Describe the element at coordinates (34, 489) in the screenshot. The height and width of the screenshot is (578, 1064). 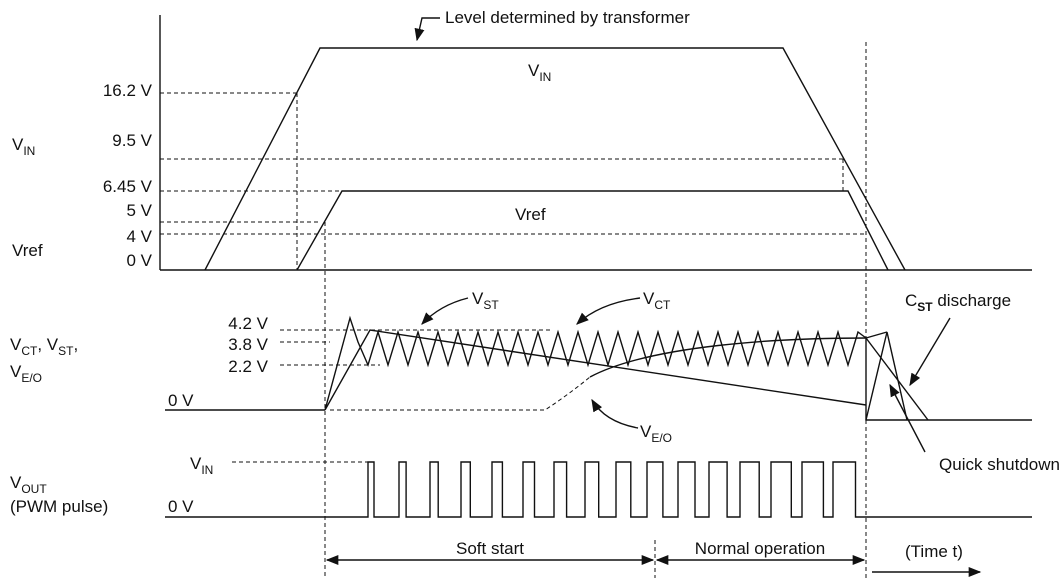
I see `subscript: OUT` at that location.